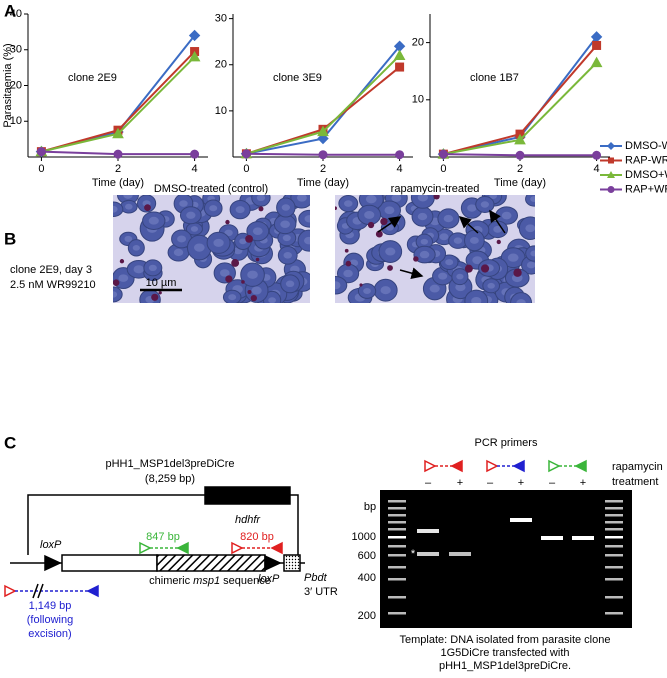 Image resolution: width=667 pixels, height=678 pixels. I want to click on gel-unit: bp, so click(370, 507).